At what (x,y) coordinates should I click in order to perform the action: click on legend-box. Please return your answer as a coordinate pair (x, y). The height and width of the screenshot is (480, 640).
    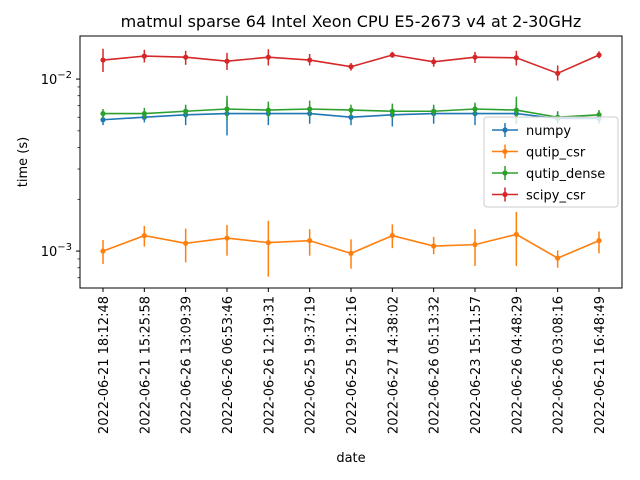
    Looking at the image, I should click on (551, 162).